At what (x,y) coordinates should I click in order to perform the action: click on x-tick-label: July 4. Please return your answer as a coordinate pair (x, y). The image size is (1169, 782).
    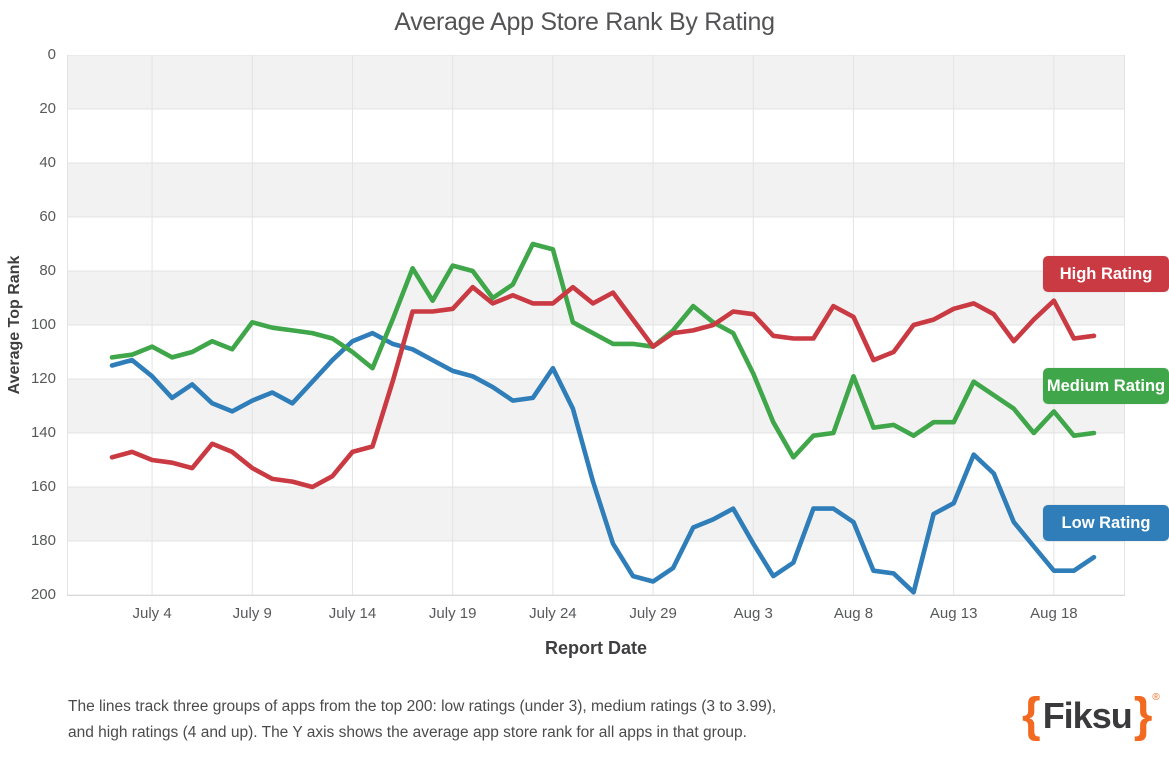
    Looking at the image, I should click on (152, 613).